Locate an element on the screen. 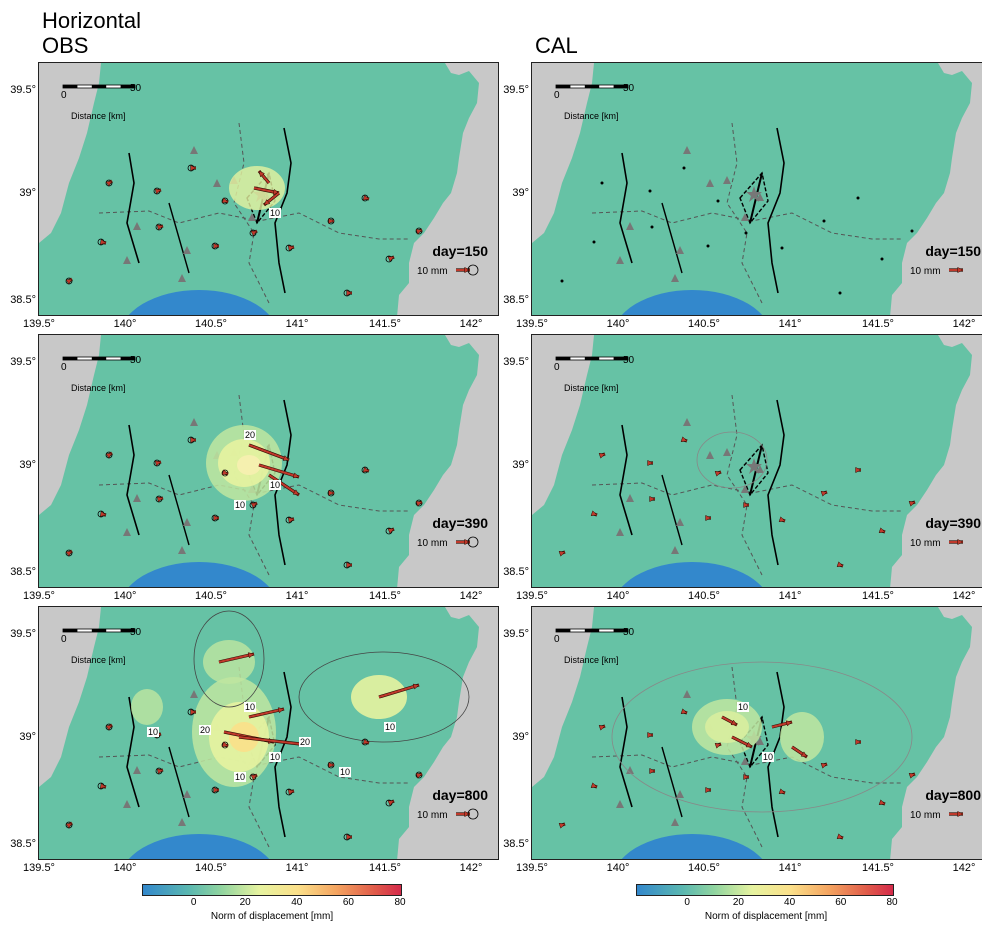  land-area is located at coordinates (752, 461).